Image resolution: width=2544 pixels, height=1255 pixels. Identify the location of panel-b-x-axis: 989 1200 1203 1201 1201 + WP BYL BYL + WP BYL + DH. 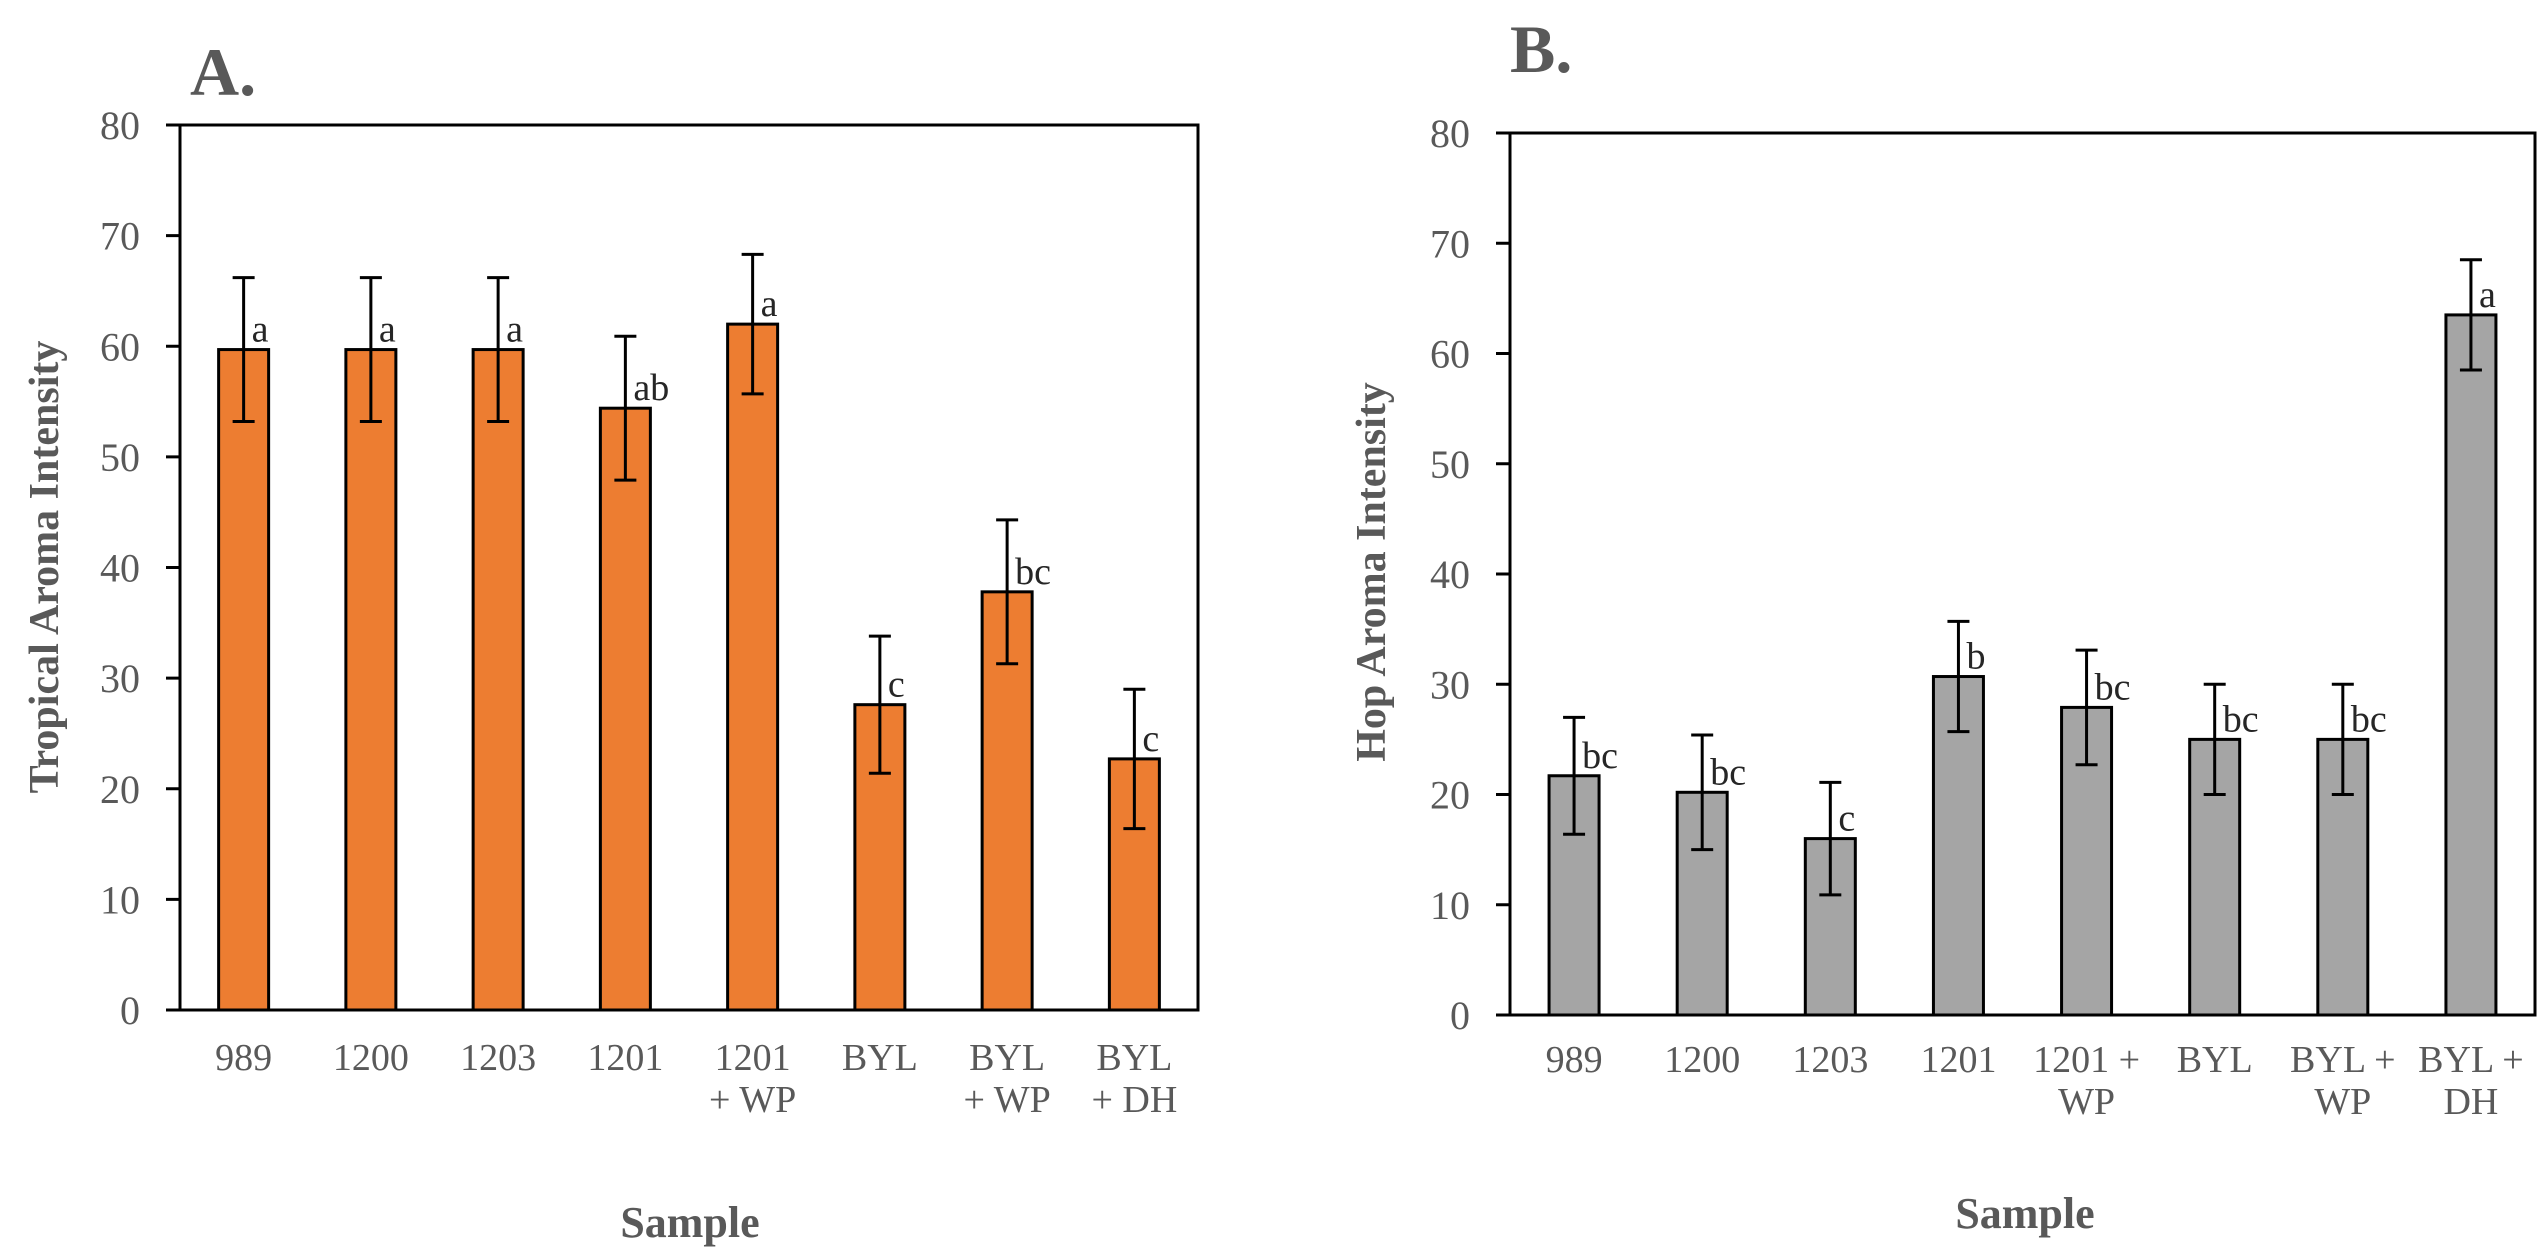
(2035, 1081).